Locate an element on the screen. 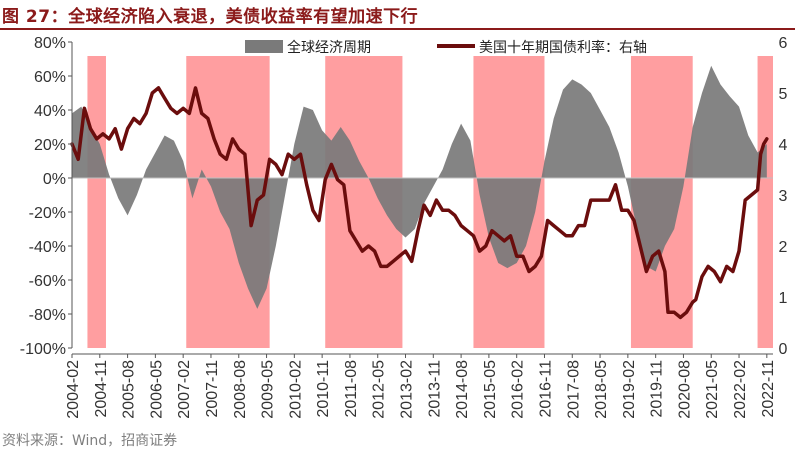 The width and height of the screenshot is (795, 454). source-note: 资料来源：Wind，招商证券 is located at coordinates (90, 441).